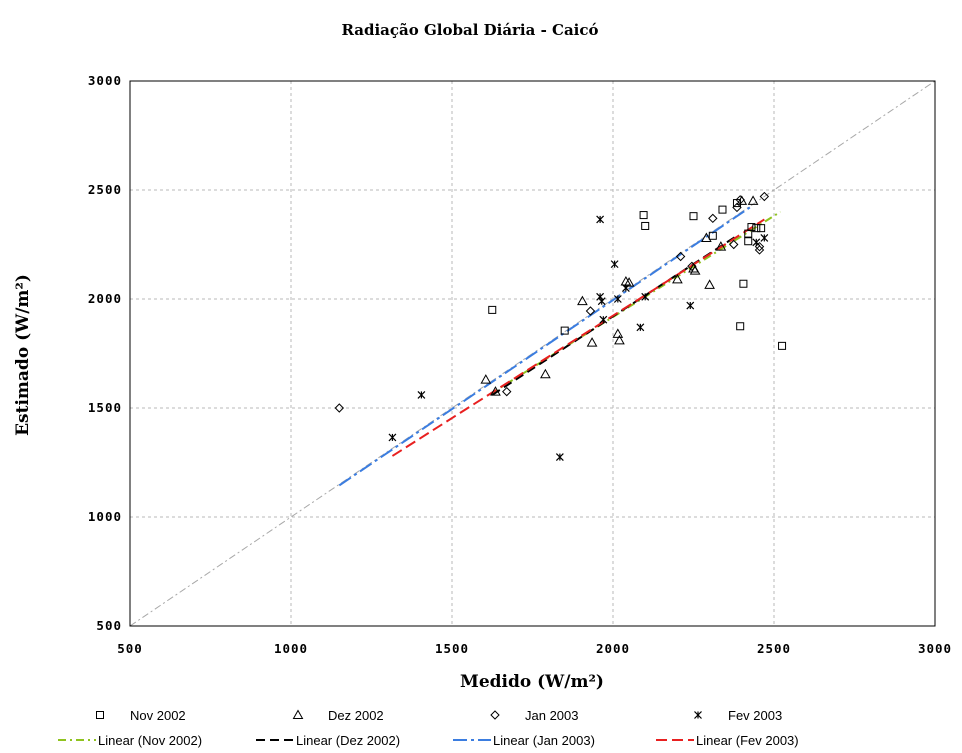 The image size is (962, 753). Describe the element at coordinates (544, 740) in the screenshot. I see `legend-label: Linear (Jan 2003)` at that location.